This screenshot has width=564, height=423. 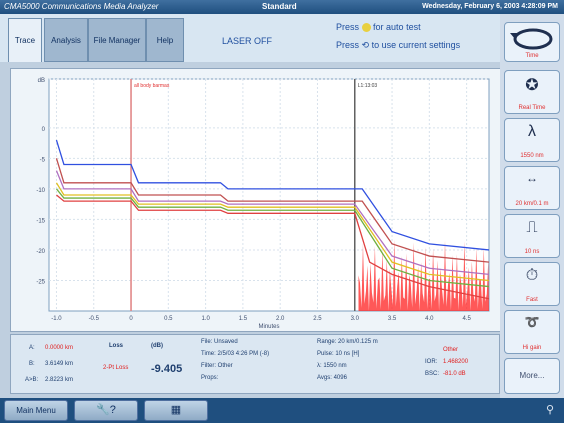 What do you see at coordinates (365, 45) in the screenshot?
I see `return-icon: ⟲` at bounding box center [365, 45].